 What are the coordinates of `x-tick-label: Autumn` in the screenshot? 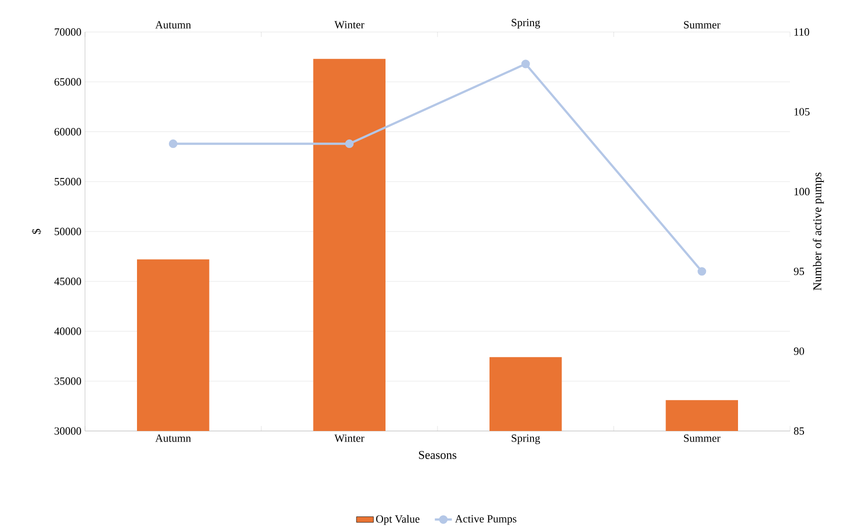 It's located at (173, 24).